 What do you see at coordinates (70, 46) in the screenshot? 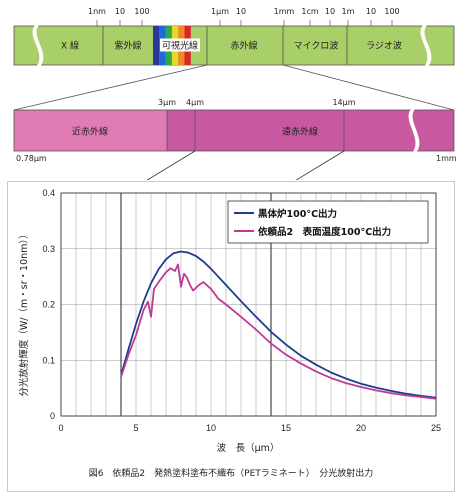
I see `band-label-xray: X 線` at bounding box center [70, 46].